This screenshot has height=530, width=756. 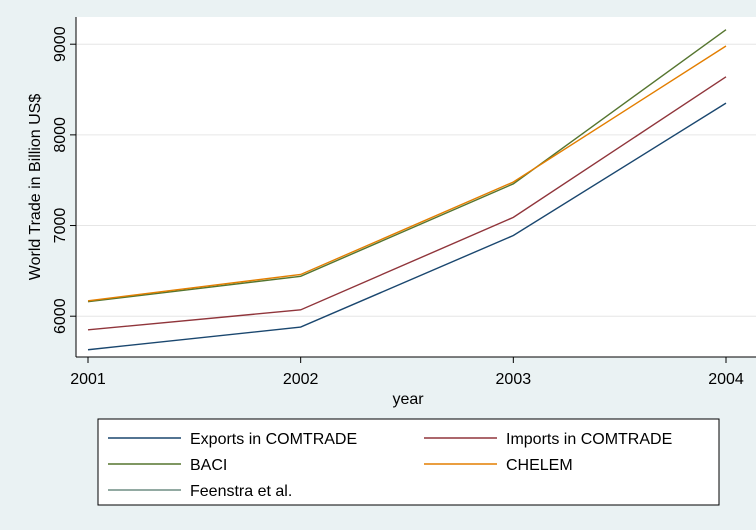 I want to click on x-tick-label: 2001, so click(x=88, y=379).